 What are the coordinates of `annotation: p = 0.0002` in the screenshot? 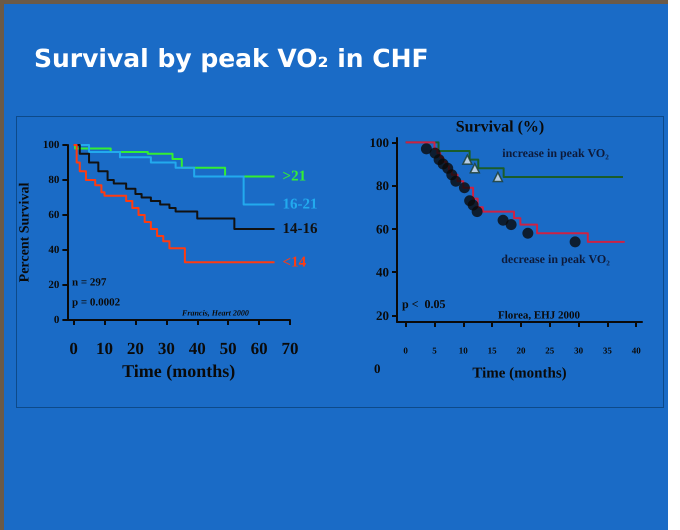 It's located at (96, 302).